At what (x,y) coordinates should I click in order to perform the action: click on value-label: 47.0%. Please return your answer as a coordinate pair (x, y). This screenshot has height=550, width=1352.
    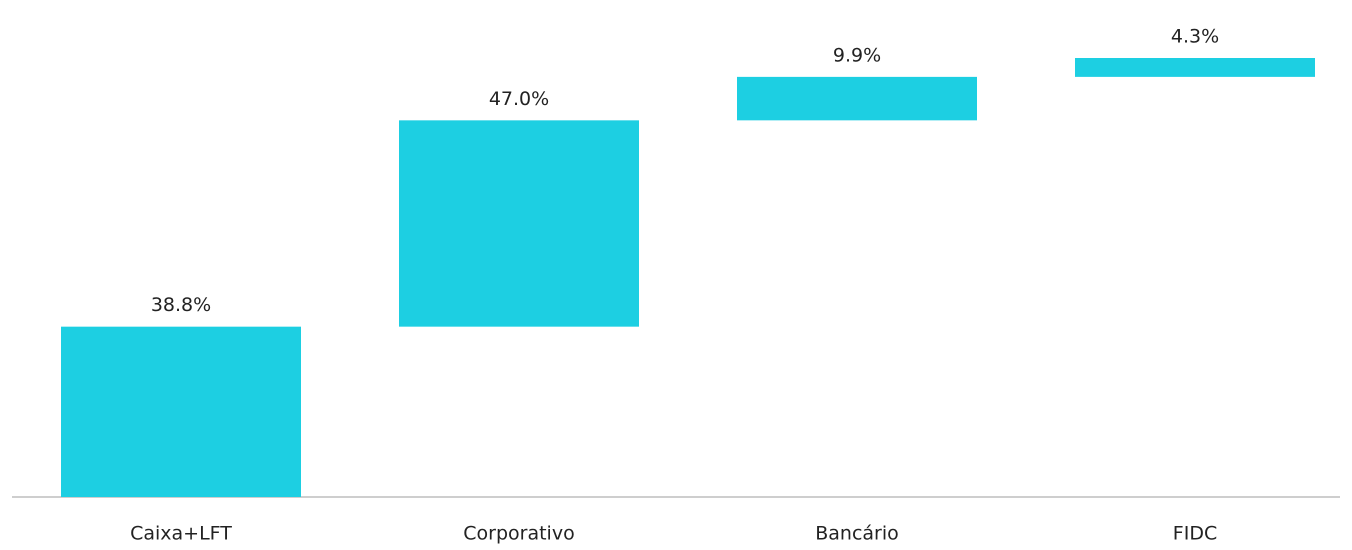
    Looking at the image, I should click on (519, 99).